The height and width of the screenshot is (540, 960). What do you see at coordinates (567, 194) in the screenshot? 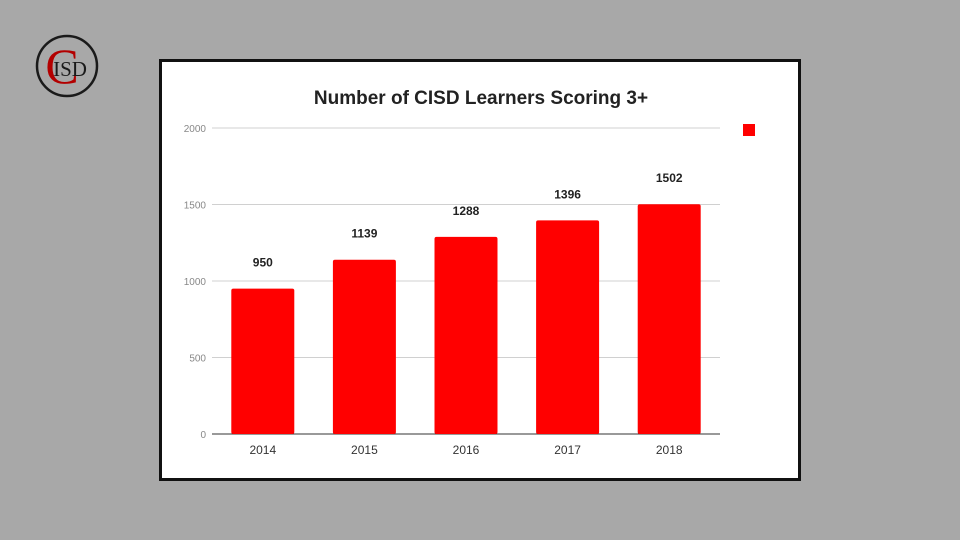
I see `data-label: 1396` at bounding box center [567, 194].